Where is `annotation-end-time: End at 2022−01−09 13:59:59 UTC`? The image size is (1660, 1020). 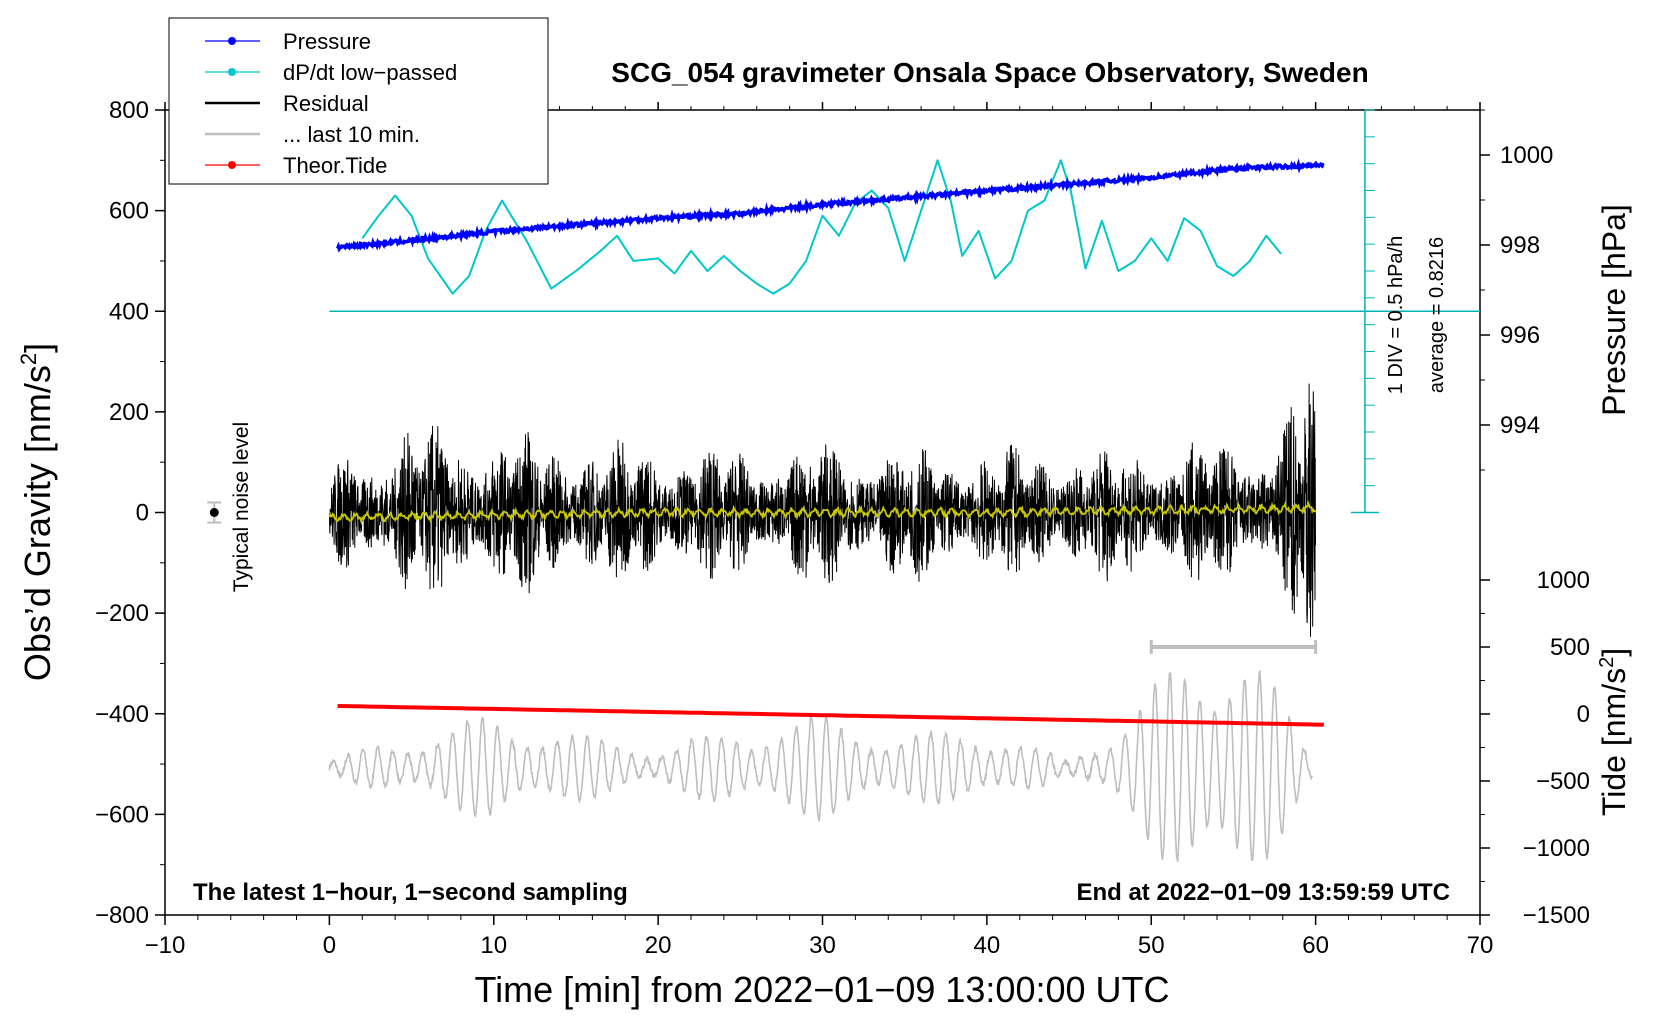
annotation-end-time: End at 2022−01−09 13:59:59 UTC is located at coordinates (1263, 892).